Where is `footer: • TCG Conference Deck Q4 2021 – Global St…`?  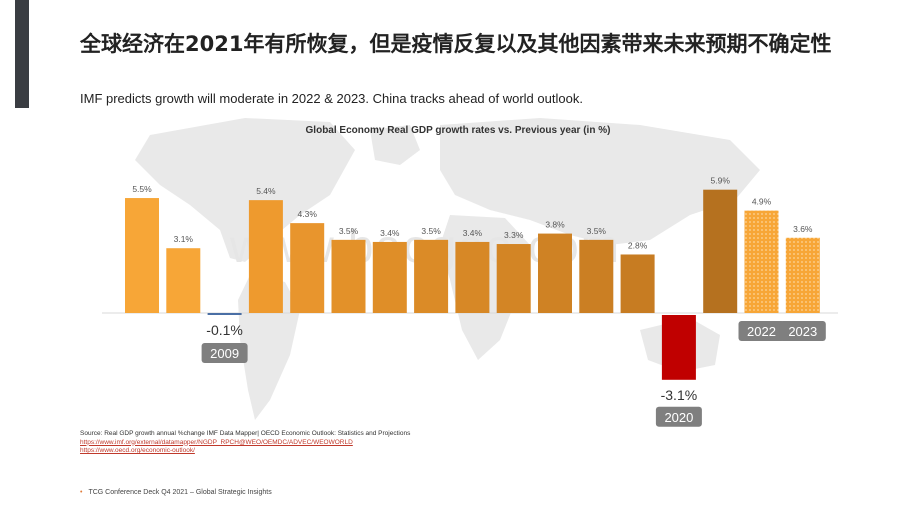
footer: • TCG Conference Deck Q4 2021 – Global St… is located at coordinates (176, 492).